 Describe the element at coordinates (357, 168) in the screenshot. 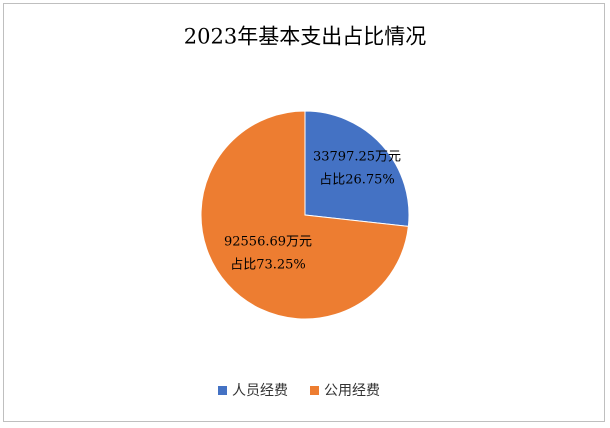

I see `pie-slice` at that location.